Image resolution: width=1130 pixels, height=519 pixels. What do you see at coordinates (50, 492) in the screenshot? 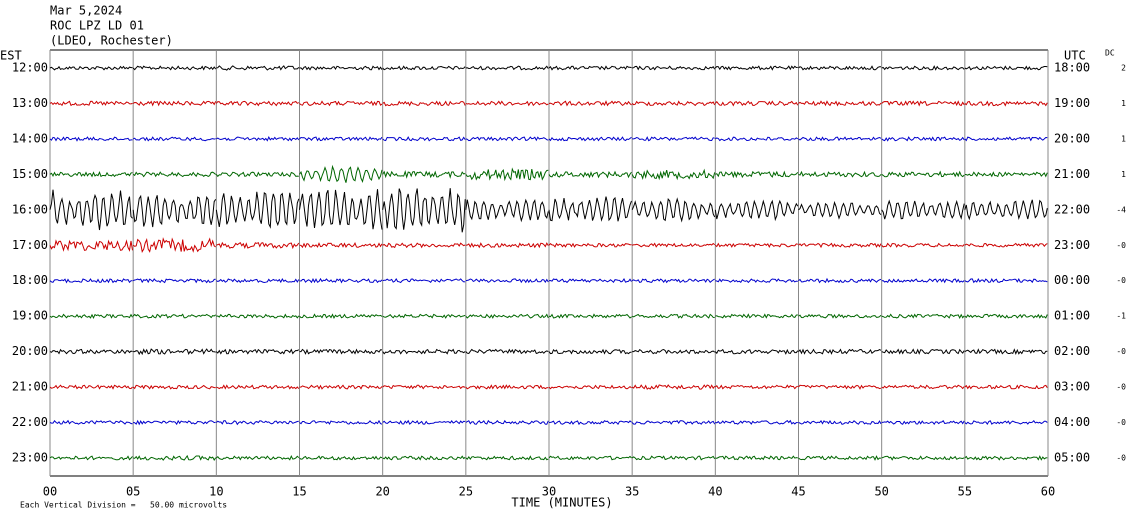
I see `x-tick-label: 00` at bounding box center [50, 492].